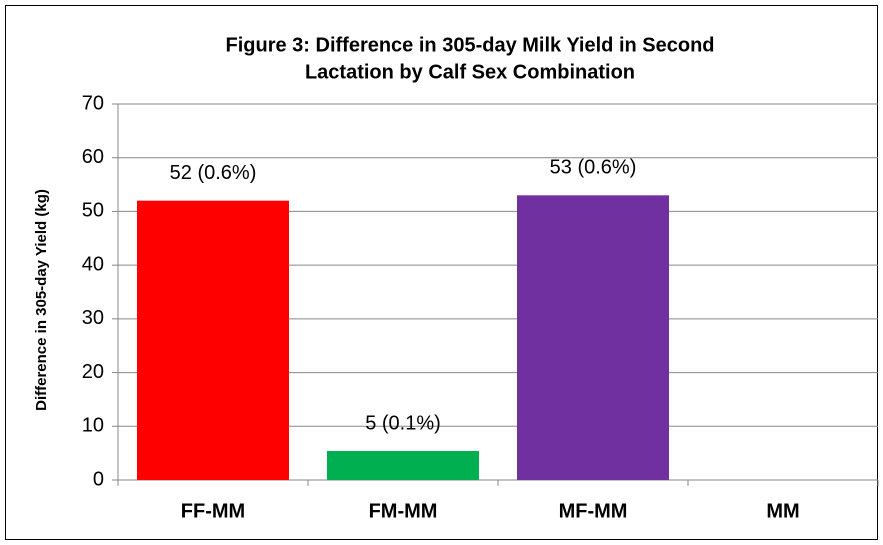 Image resolution: width=883 pixels, height=545 pixels. What do you see at coordinates (403, 423) in the screenshot?
I see `data-label: 5 (0.1%)` at bounding box center [403, 423].